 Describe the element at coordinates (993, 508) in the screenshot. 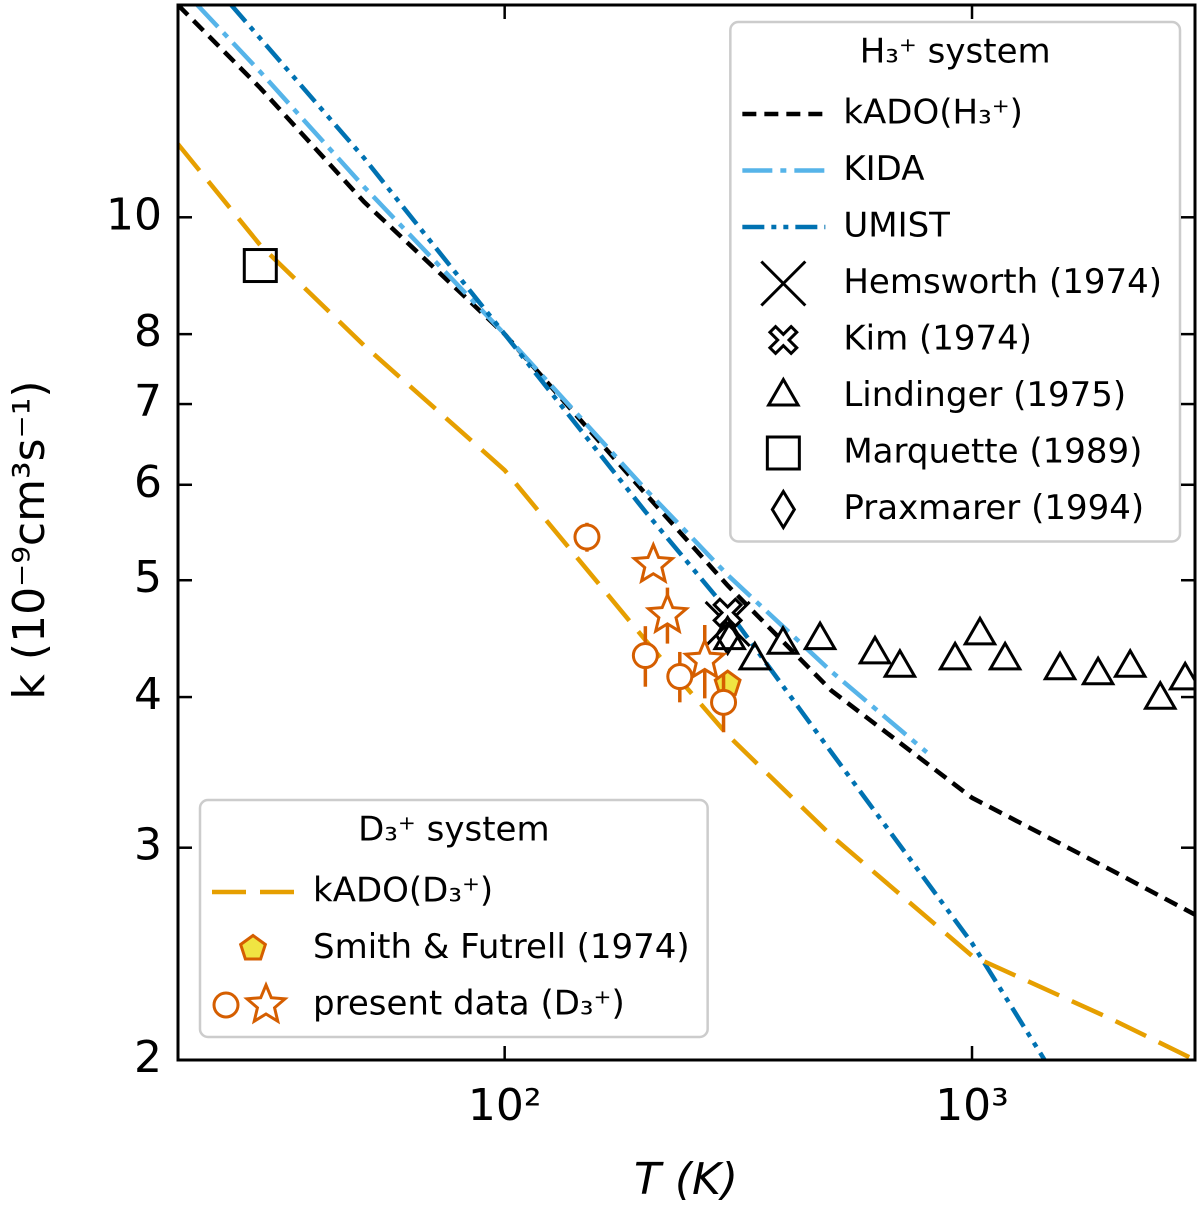

I see `legend-label: Praxmarer (1994)` at that location.